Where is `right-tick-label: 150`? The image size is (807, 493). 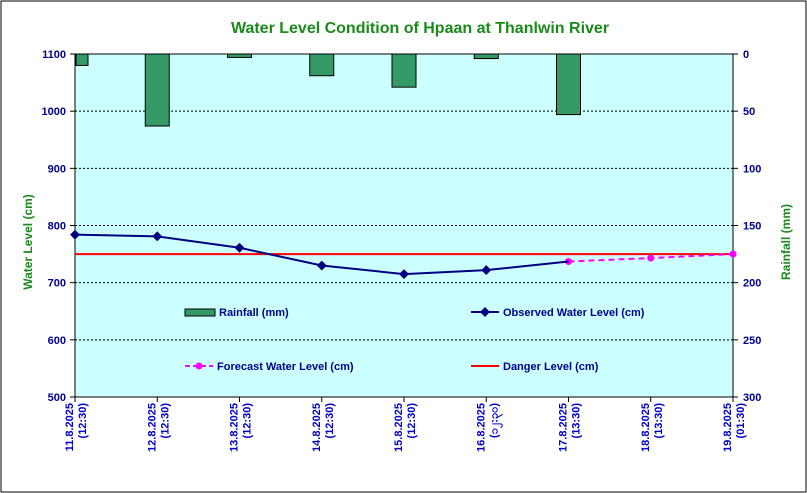
right-tick-label: 150 is located at coordinates (752, 227).